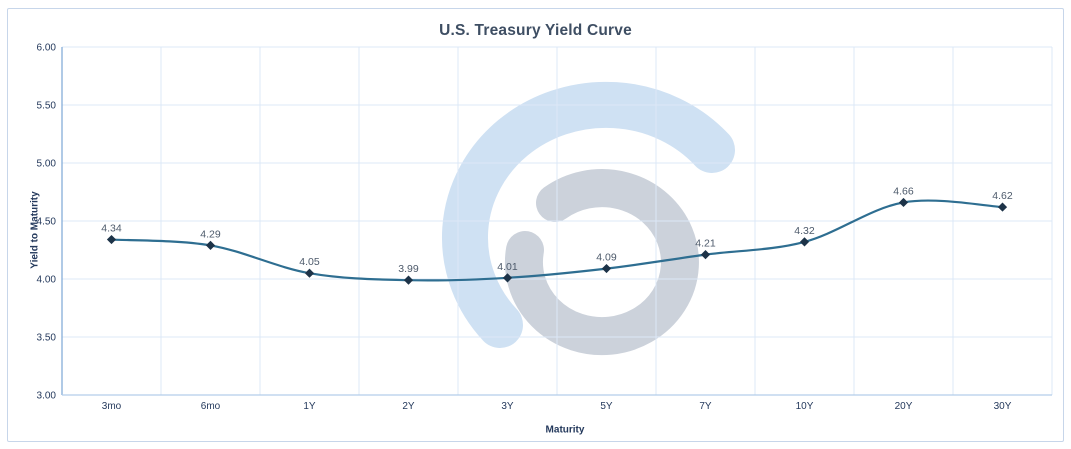 This screenshot has width=1071, height=449. I want to click on data-point-label: 4.05, so click(309, 262).